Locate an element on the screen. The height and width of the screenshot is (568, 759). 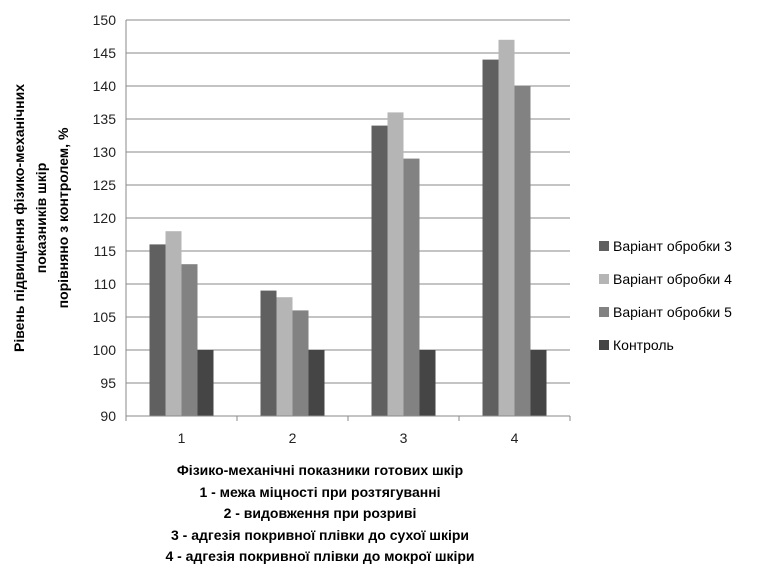
y-axis-title-line: Рівень підвищення фізико-механічних is located at coordinates (19, 218).